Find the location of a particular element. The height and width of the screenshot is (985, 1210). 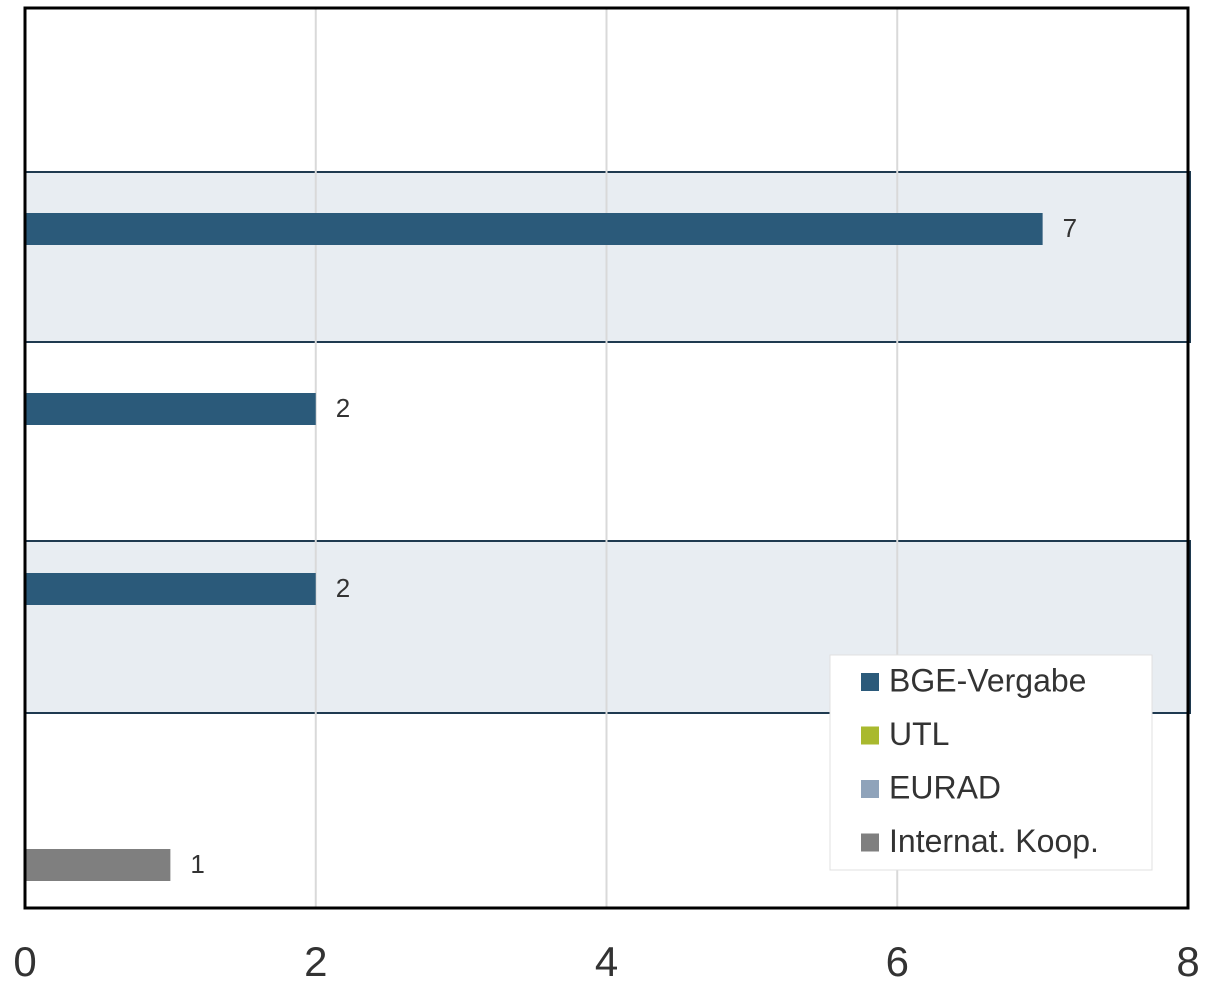

legend-label: UTL is located at coordinates (919, 734).